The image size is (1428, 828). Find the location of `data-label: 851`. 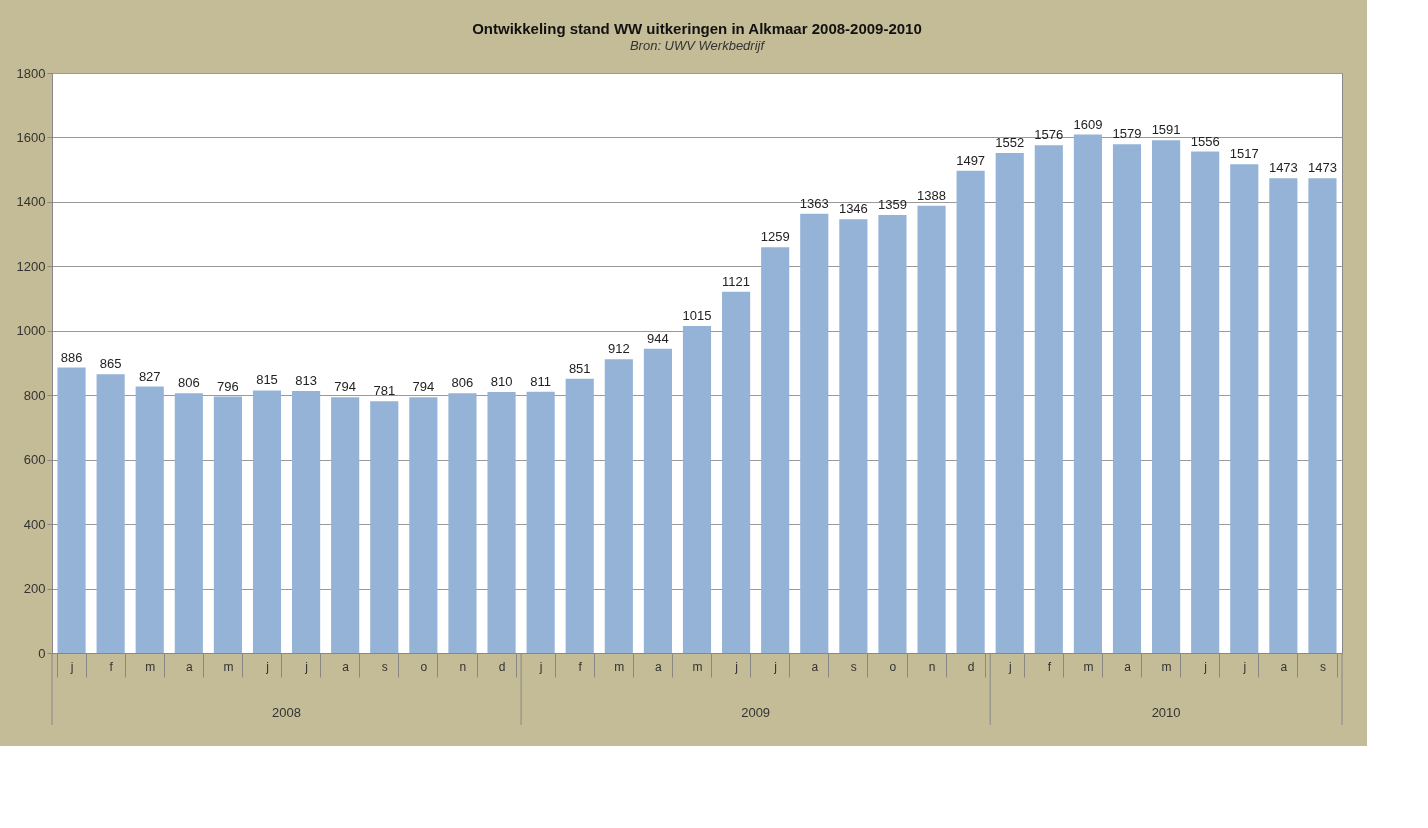

data-label: 851 is located at coordinates (579, 368).